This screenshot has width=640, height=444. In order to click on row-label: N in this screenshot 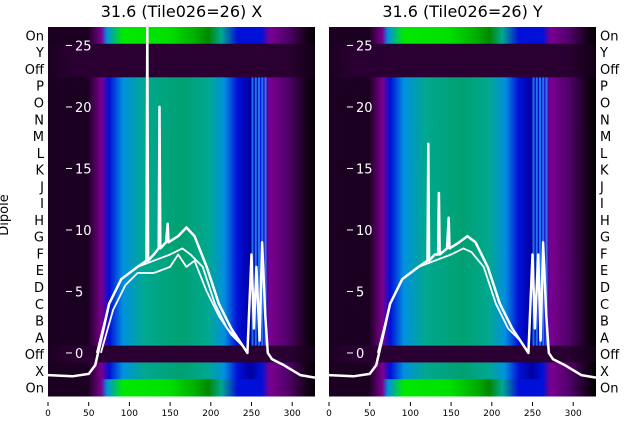, I will do `click(39, 120)`.